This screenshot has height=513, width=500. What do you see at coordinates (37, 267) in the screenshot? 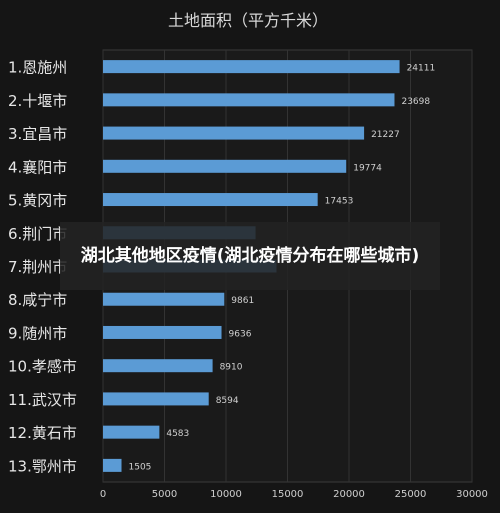
I see `category-label: 7.荆州市` at bounding box center [37, 267].